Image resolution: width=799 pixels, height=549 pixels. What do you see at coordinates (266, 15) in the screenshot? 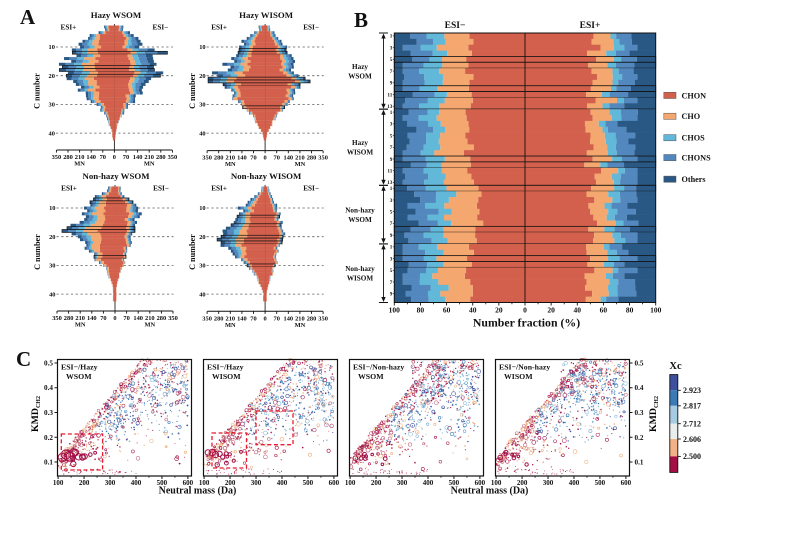
I see `svg-text: Hazy WISOM` at bounding box center [266, 15].